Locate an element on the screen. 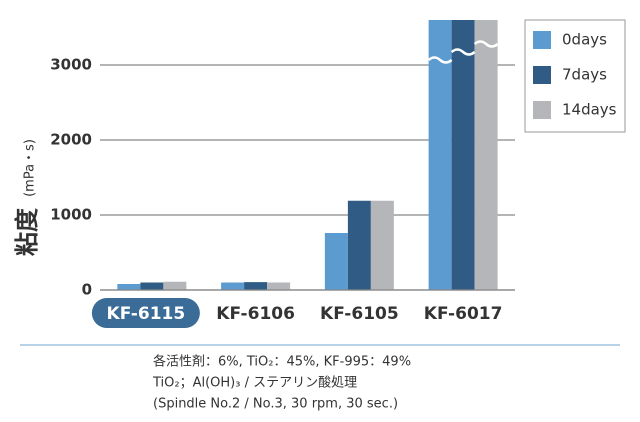 This screenshot has height=422, width=640. category-highlight is located at coordinates (145, 313).